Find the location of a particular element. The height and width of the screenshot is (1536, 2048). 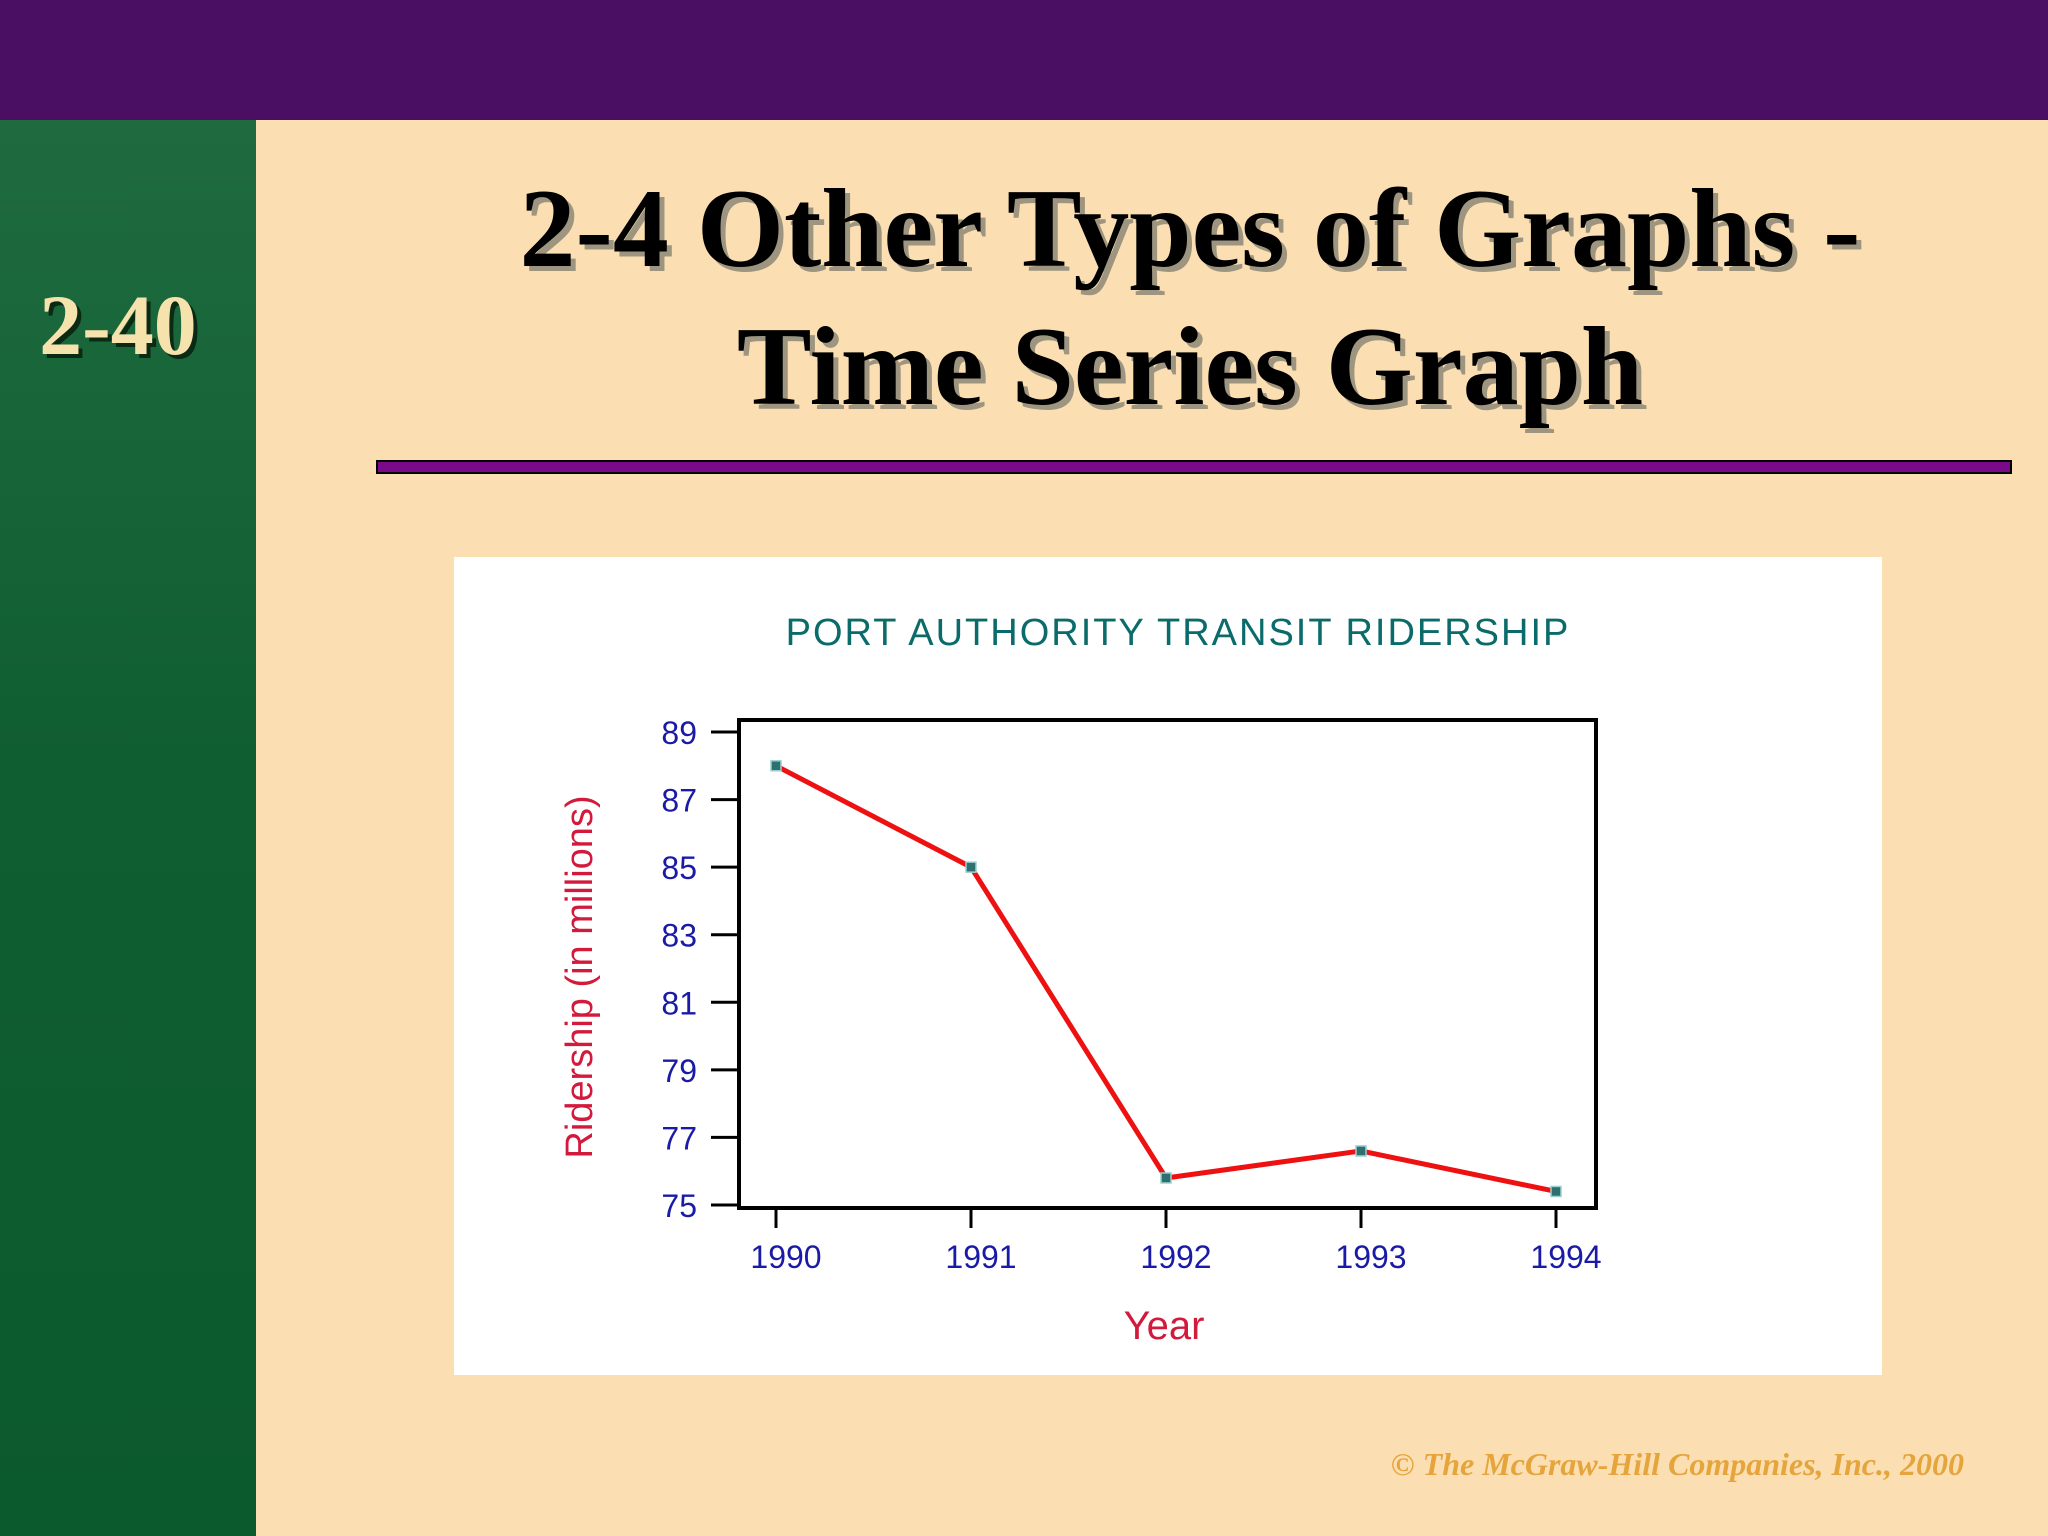

series-marks is located at coordinates (1166, 979).